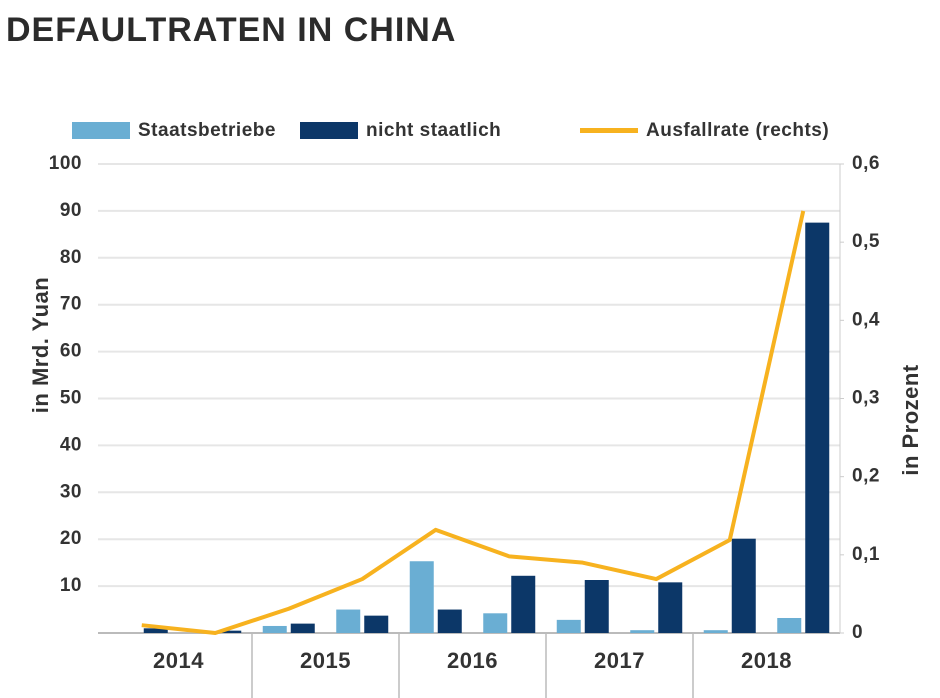 The width and height of the screenshot is (940, 698). Describe the element at coordinates (866, 476) in the screenshot. I see `y2-tick-label: 0,2` at that location.